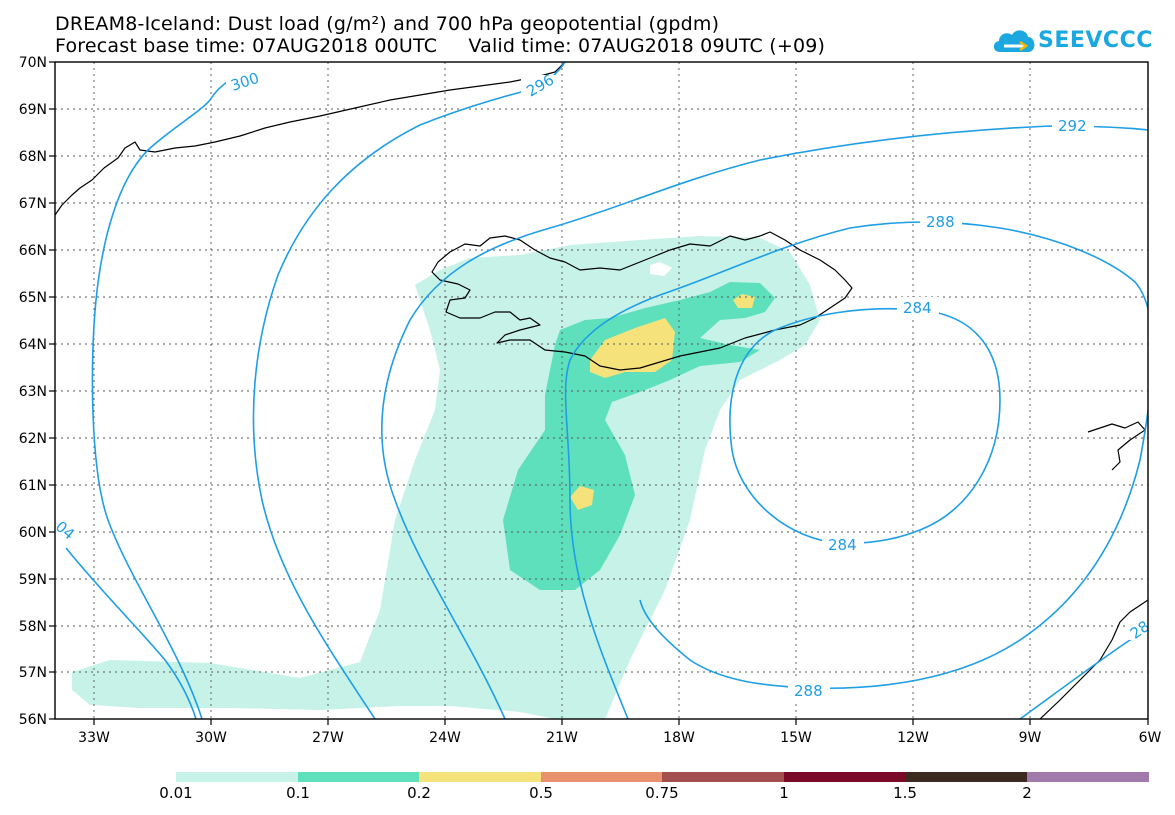  Describe the element at coordinates (176, 793) in the screenshot. I see `colorbar-label: 0.01` at that location.